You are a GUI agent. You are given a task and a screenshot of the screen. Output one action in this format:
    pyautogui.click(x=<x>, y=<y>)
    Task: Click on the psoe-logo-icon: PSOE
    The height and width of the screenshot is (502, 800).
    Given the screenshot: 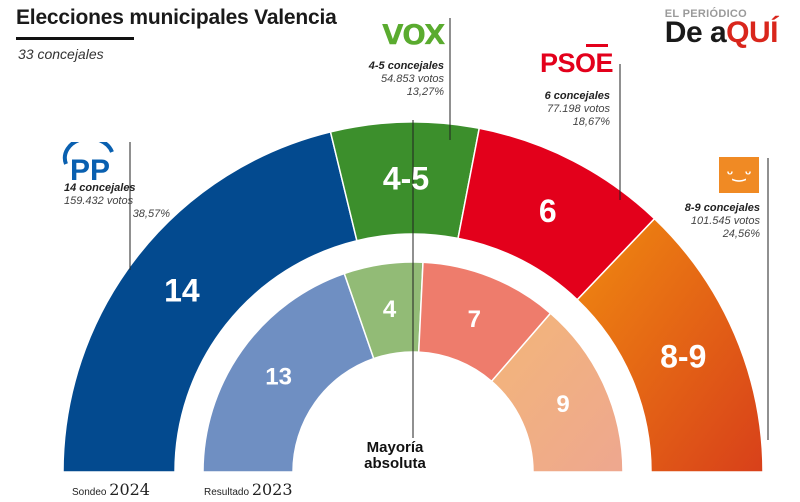 What is the action you would take?
    pyautogui.click(x=577, y=63)
    